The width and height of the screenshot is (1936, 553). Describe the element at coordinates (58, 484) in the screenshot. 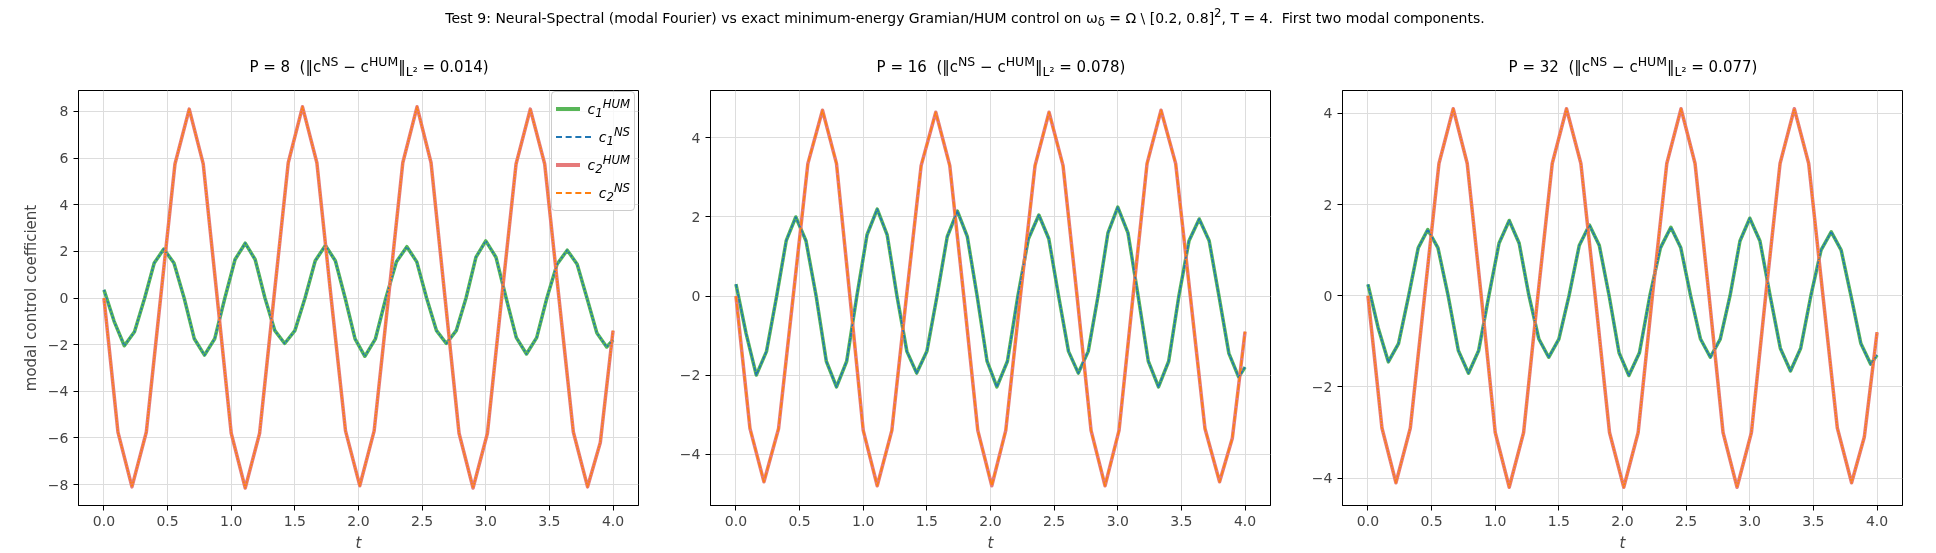

I see `y-tick-label: −8` at that location.